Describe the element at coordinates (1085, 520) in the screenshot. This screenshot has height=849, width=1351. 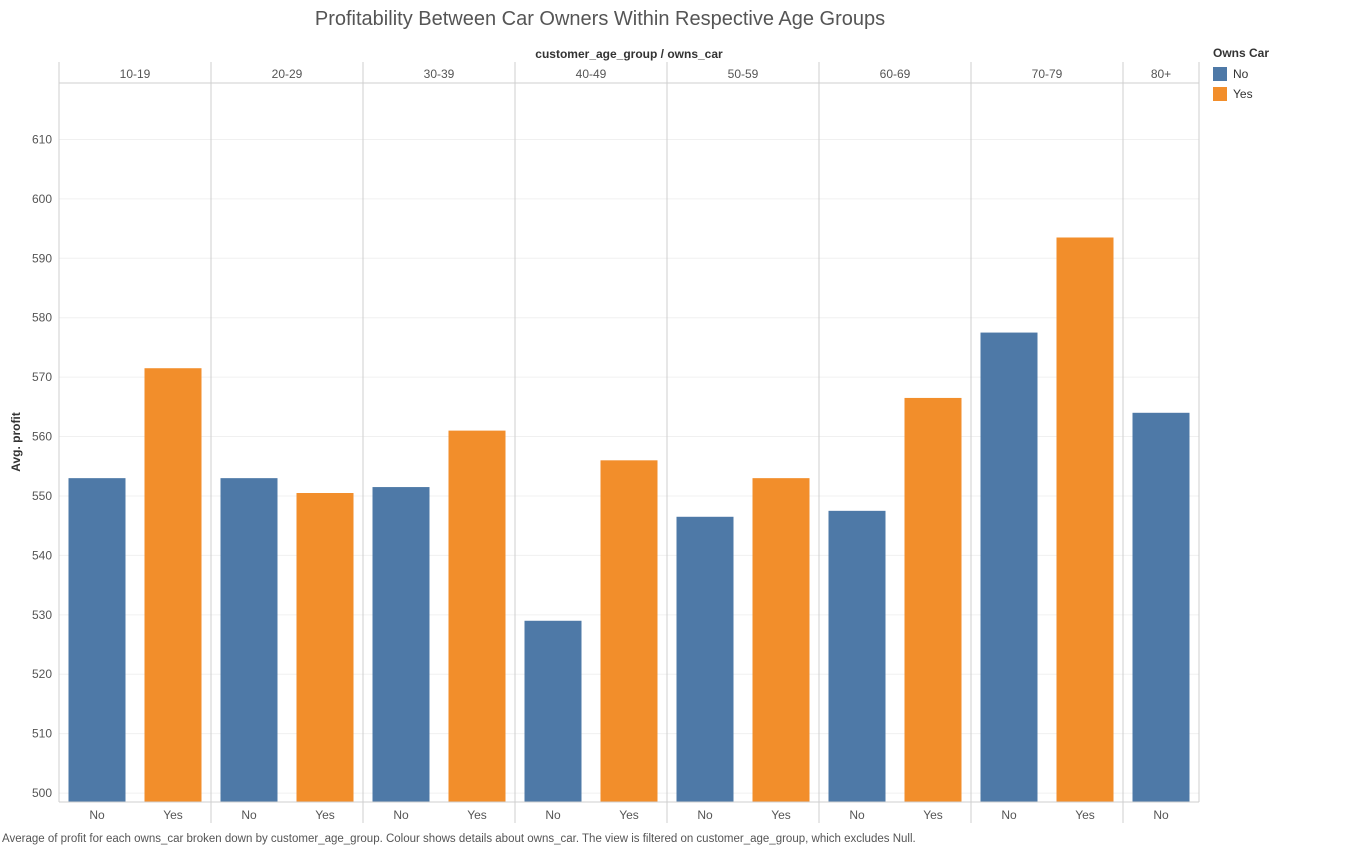
I see `bar-70-79-yes` at that location.